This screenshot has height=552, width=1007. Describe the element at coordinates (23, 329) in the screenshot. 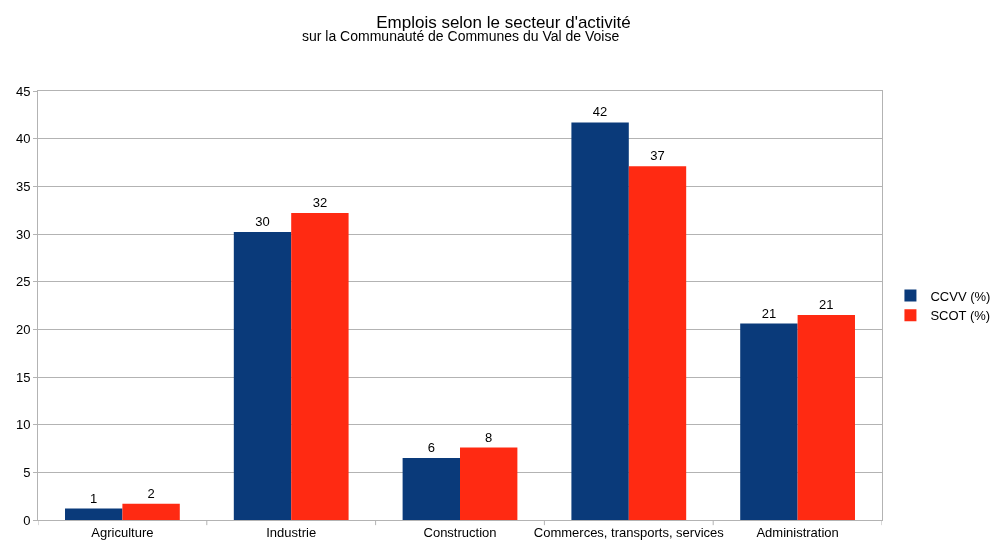

I see `y-tick-label: 20` at that location.